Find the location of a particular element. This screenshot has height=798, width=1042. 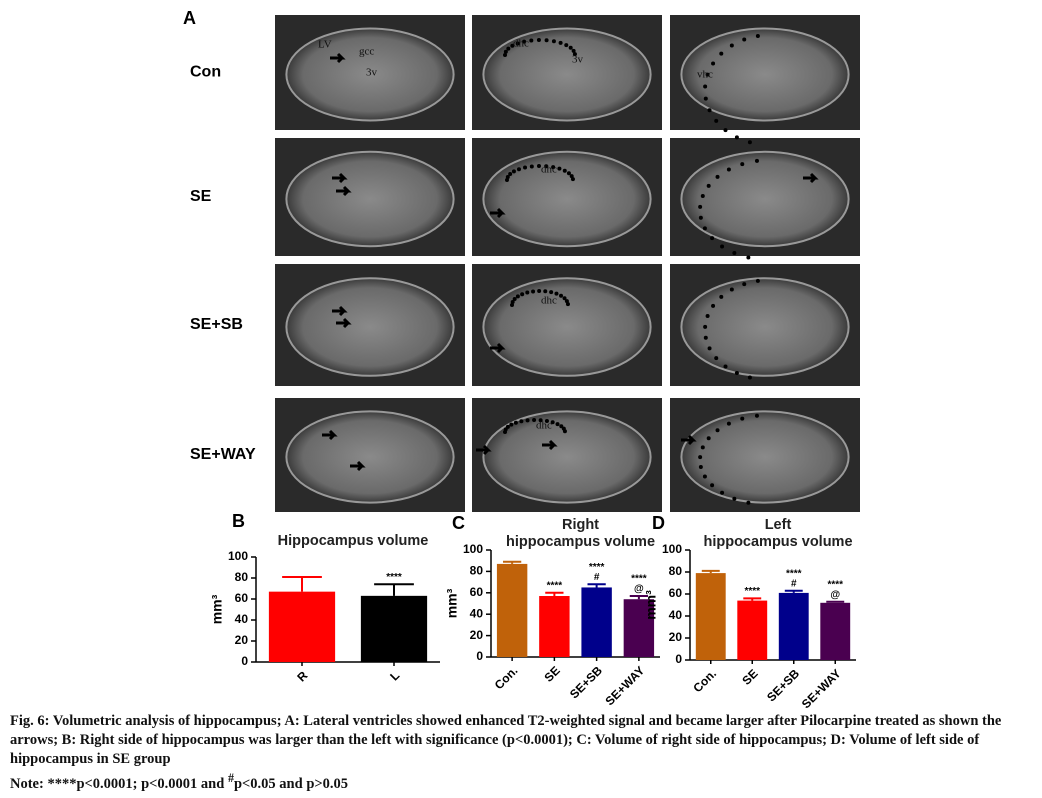

image-annotation: dhc is located at coordinates (544, 426).